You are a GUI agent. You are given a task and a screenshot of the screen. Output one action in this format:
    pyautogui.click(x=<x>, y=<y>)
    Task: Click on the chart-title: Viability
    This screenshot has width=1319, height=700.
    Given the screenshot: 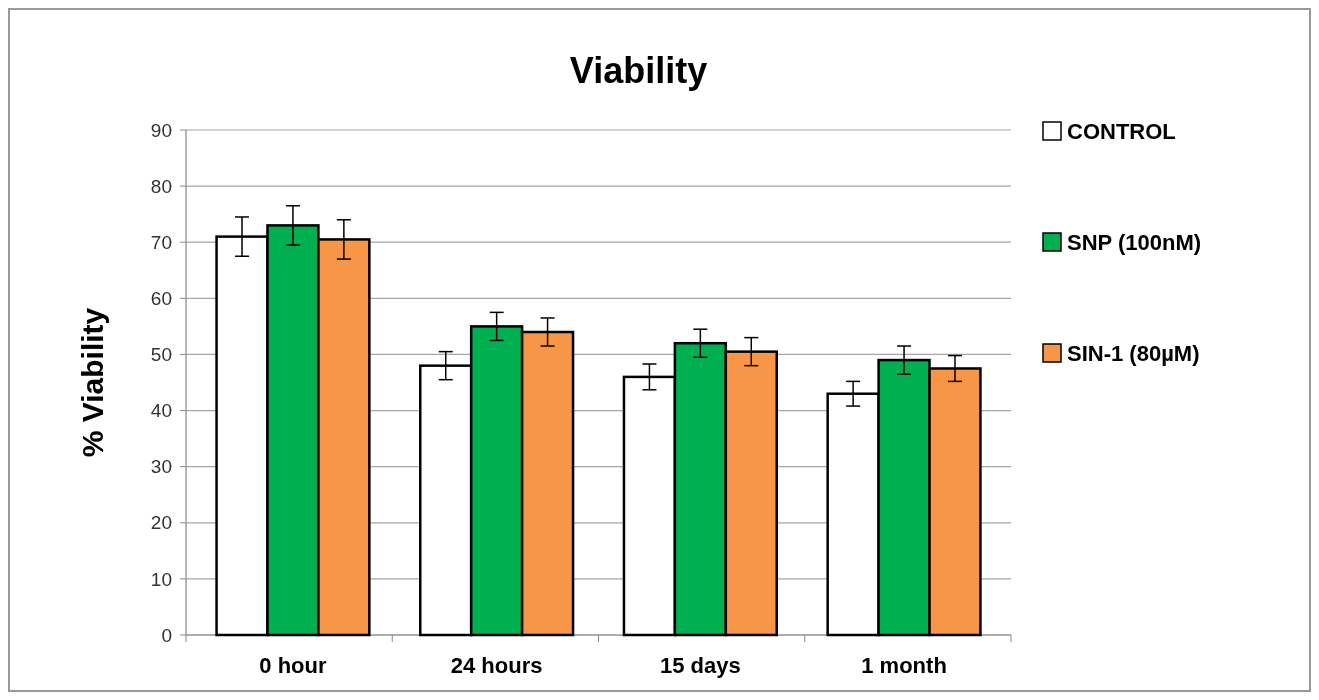 What is the action you would take?
    pyautogui.click(x=638, y=70)
    